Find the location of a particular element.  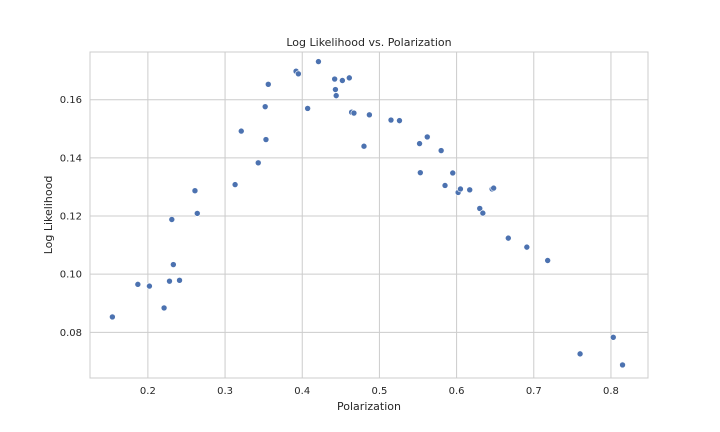

x-tick-labels: 0.2 0.3 0.4 0.5 0.6 0.7 0.8 is located at coordinates (379, 391).